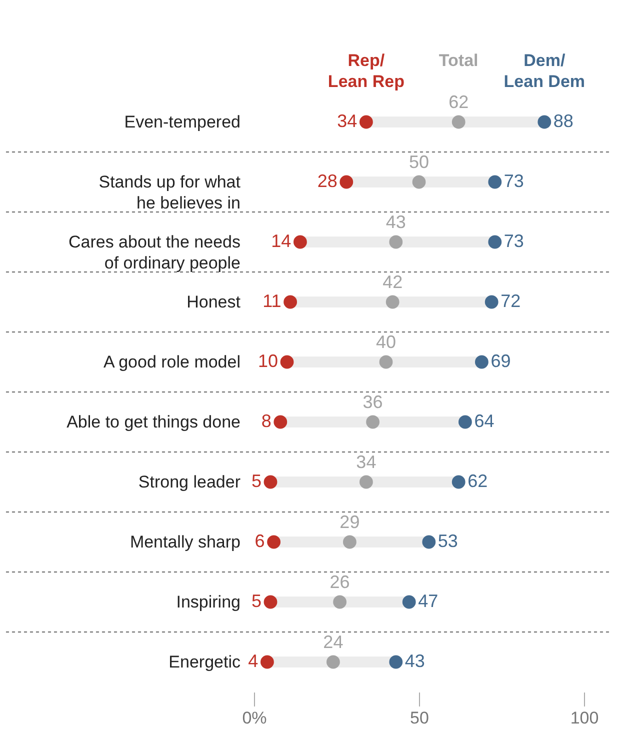 The height and width of the screenshot is (738, 631). What do you see at coordinates (268, 361) in the screenshot?
I see `data-label: 10` at bounding box center [268, 361].